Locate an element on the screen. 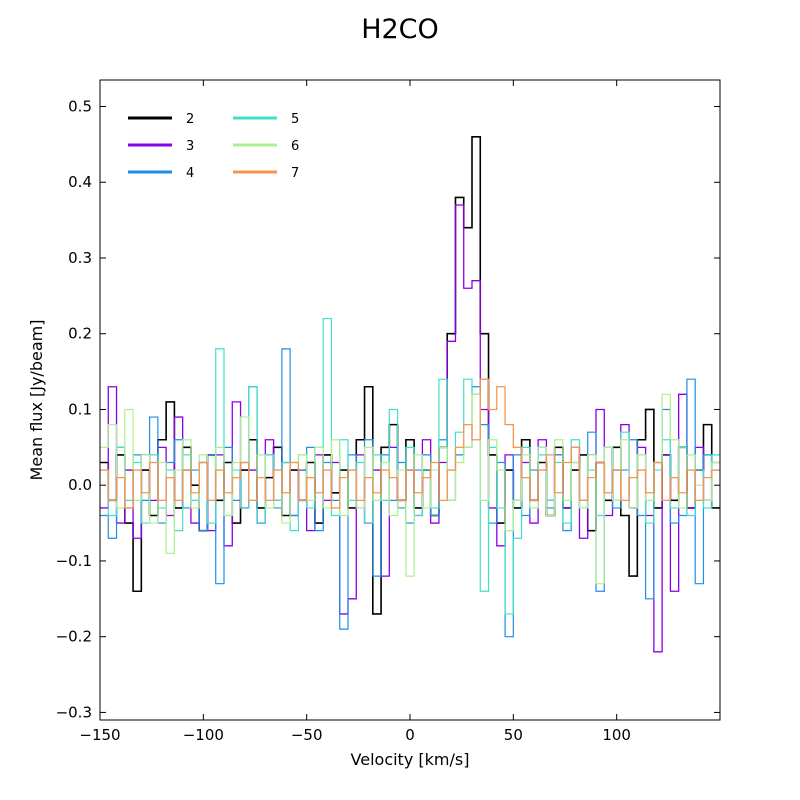  legend-label-7: 7 is located at coordinates (295, 173).